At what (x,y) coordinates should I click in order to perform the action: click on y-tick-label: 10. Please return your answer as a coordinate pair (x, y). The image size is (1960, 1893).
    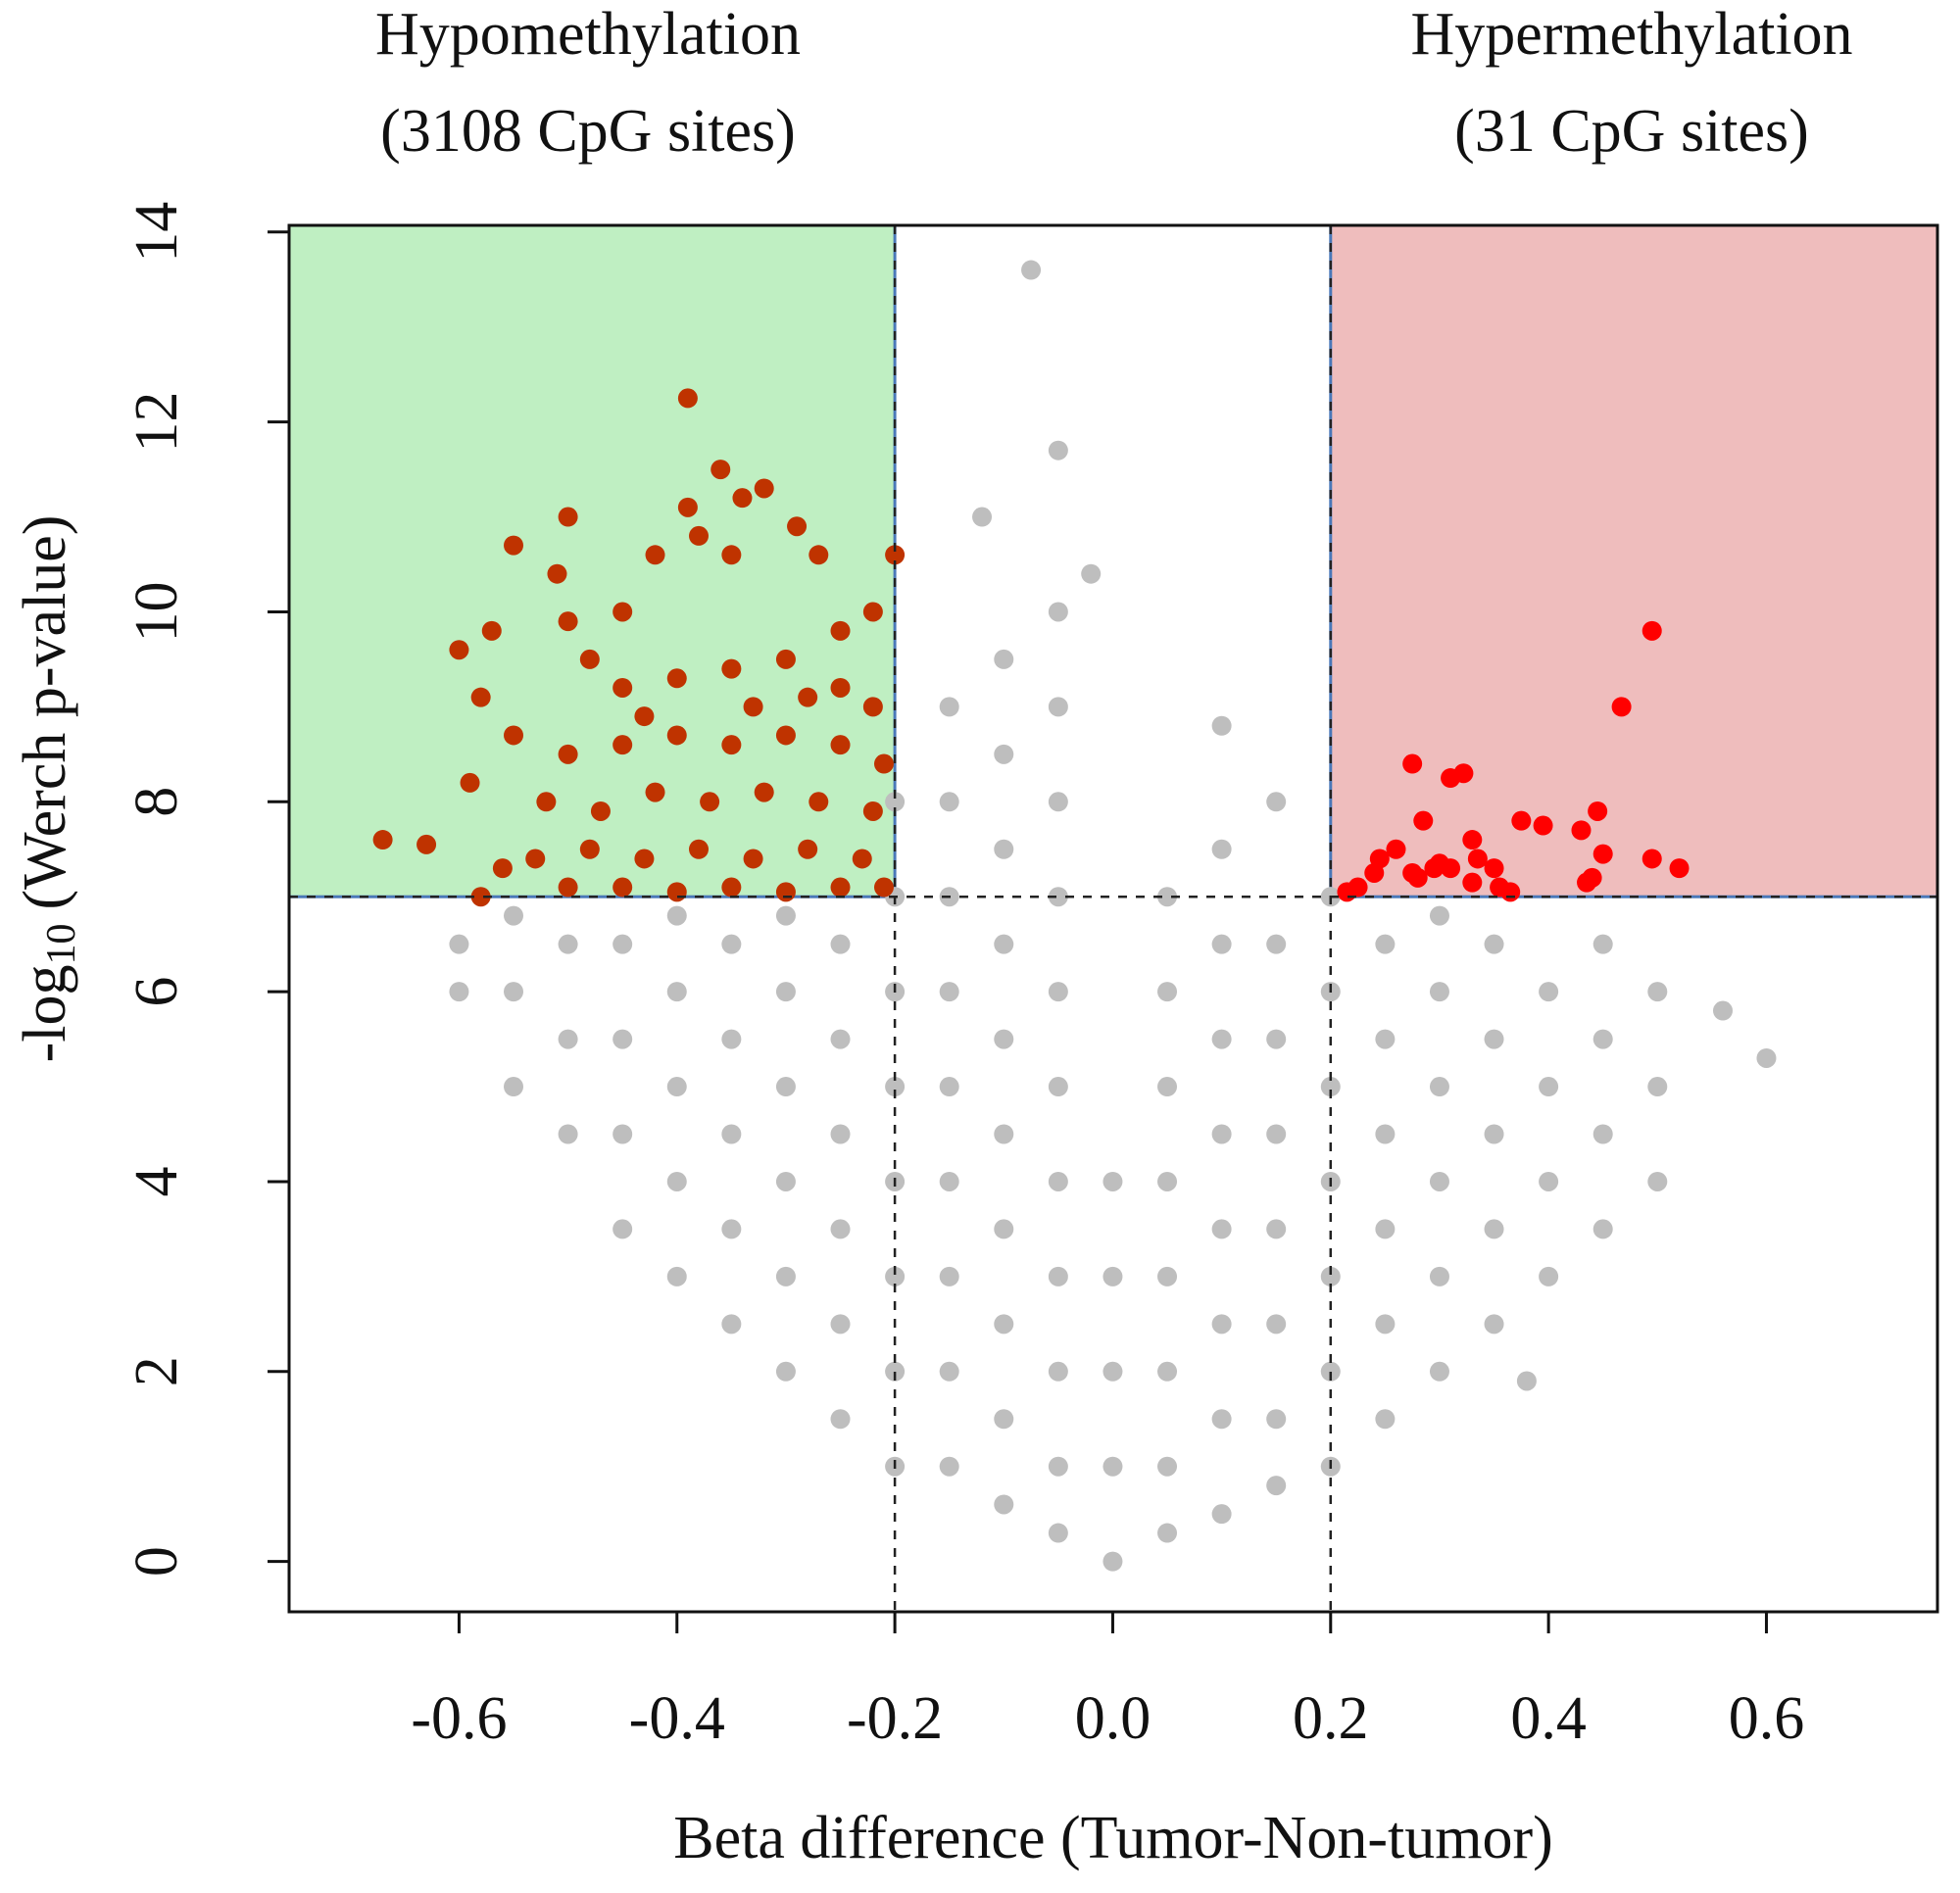
    Looking at the image, I should click on (156, 611).